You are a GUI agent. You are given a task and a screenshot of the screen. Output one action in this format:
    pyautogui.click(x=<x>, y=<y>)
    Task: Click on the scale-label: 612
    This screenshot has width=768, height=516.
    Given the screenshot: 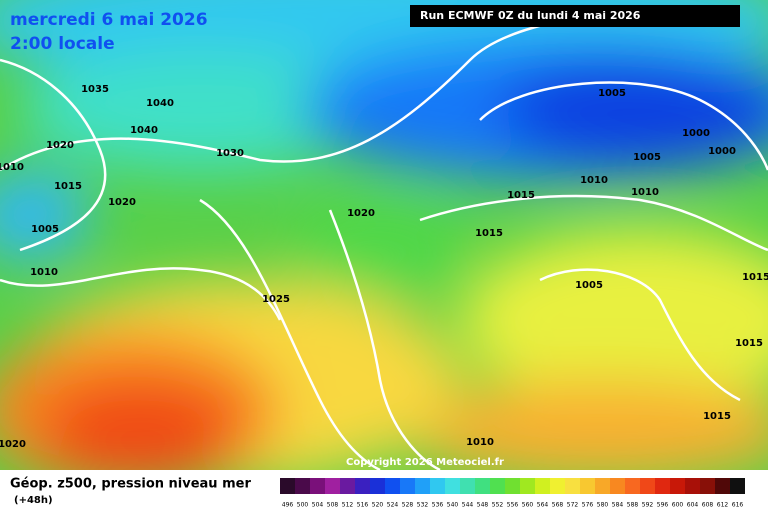 What is the action you would take?
    pyautogui.click(x=723, y=505)
    